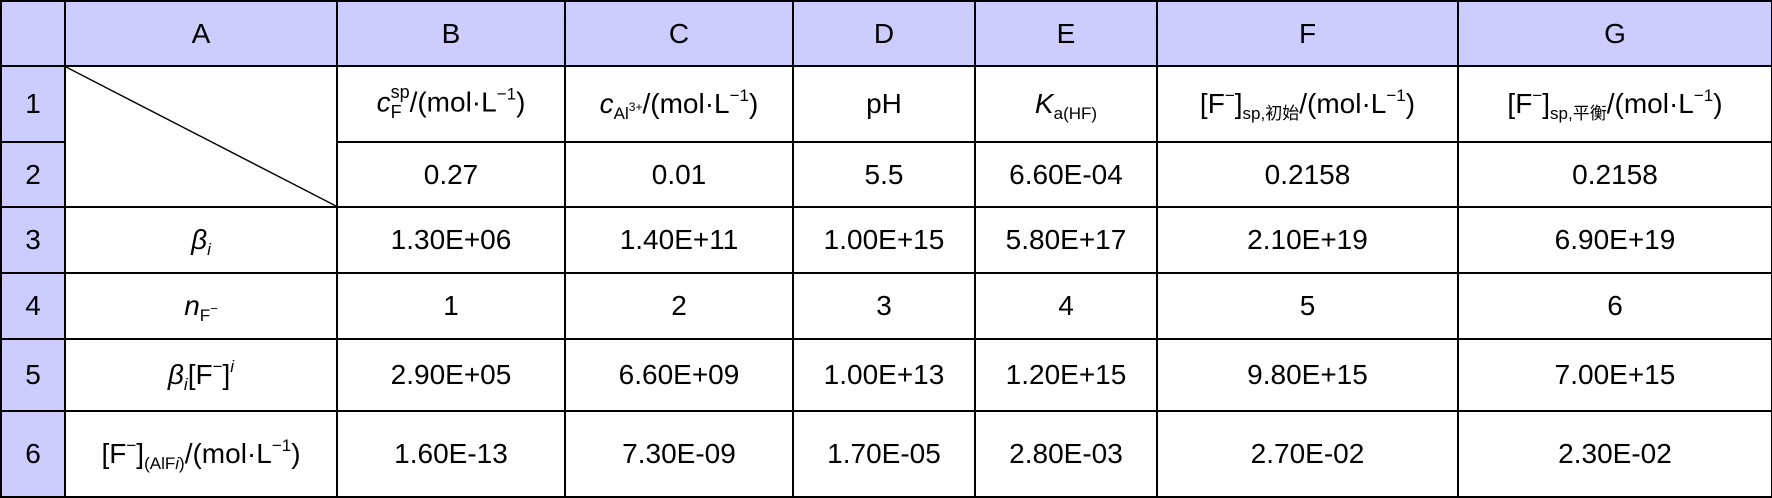 The height and width of the screenshot is (498, 1772). I want to click on cell-b4: 1, so click(451, 306).